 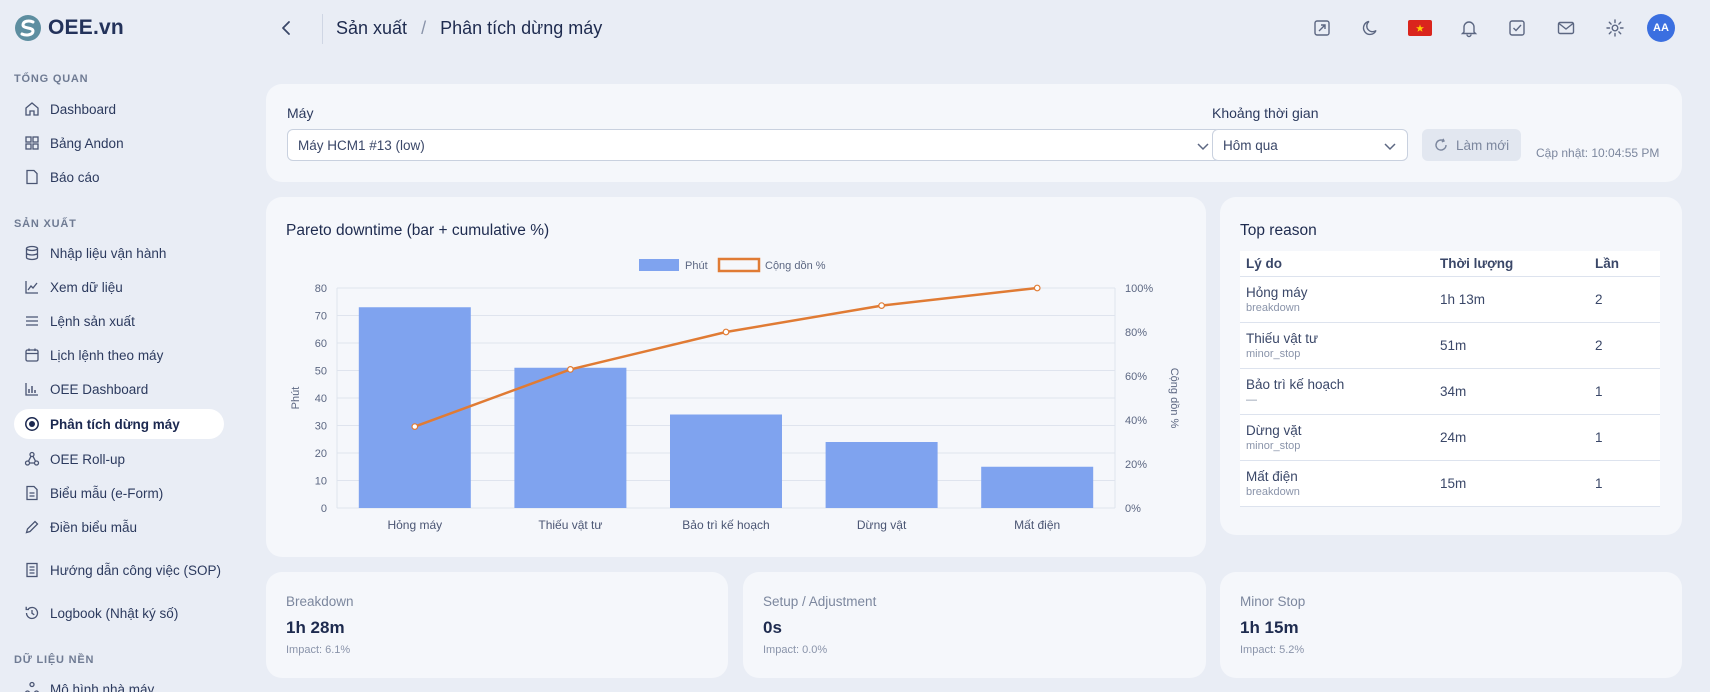 What do you see at coordinates (1420, 28) in the screenshot?
I see `vietnam-flag-icon` at bounding box center [1420, 28].